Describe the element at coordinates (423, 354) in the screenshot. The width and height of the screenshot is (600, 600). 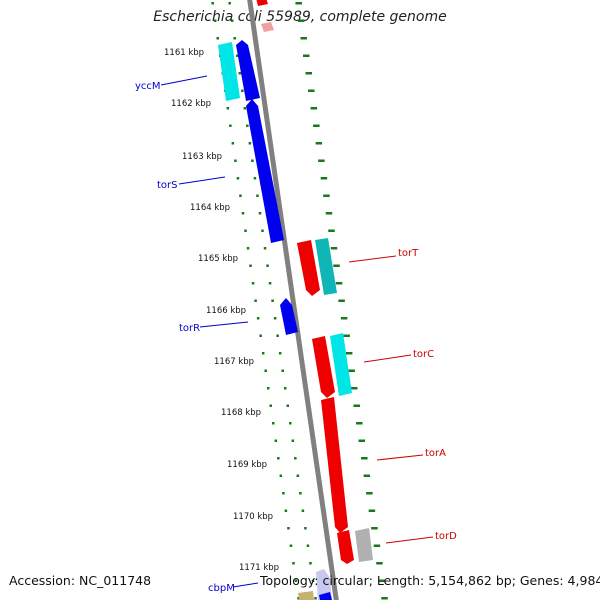
I see `gene-label-torC: torC` at that location.